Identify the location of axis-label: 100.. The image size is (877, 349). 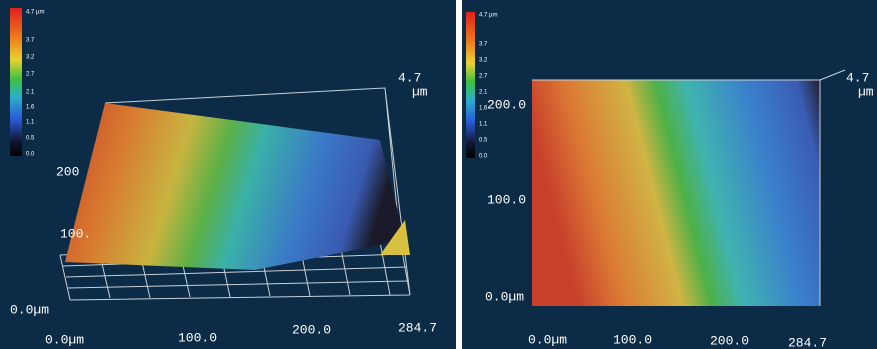
(75, 233).